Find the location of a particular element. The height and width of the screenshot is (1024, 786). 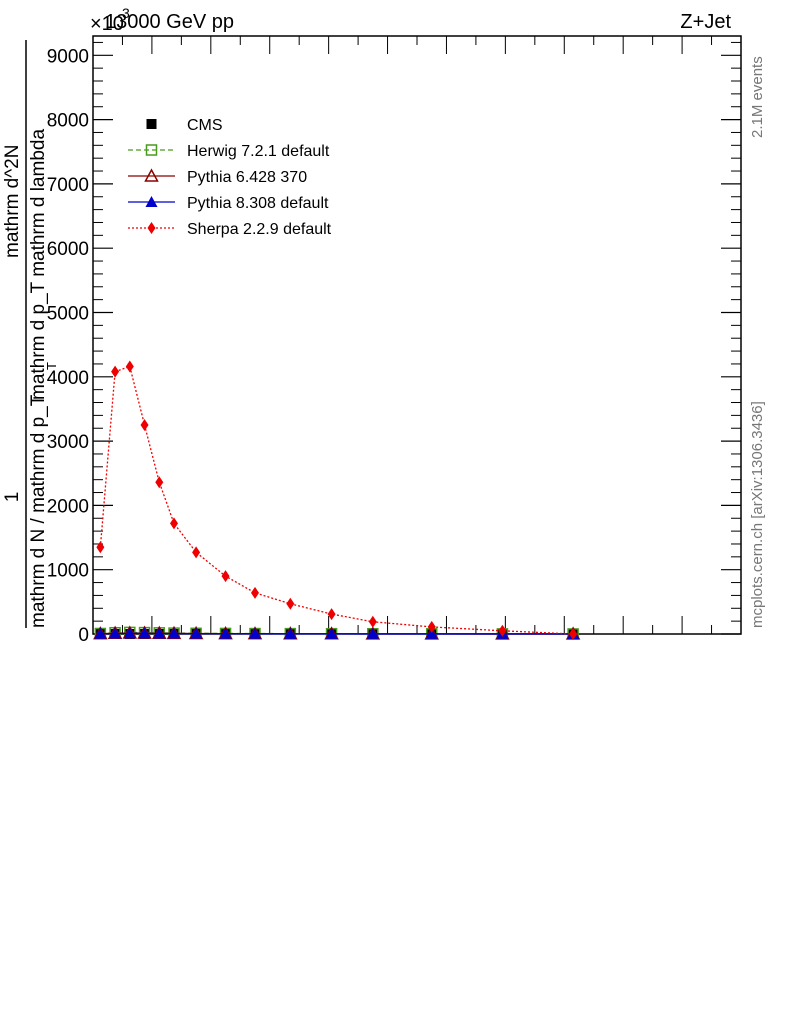

y-tick-label: 3000 is located at coordinates (68, 442).